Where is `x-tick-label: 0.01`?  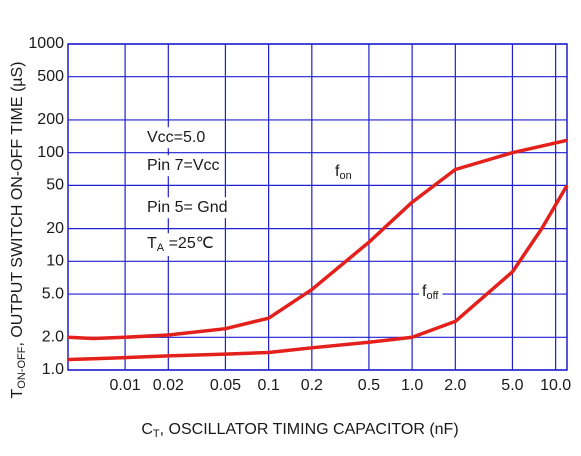 x-tick-label: 0.01 is located at coordinates (125, 385).